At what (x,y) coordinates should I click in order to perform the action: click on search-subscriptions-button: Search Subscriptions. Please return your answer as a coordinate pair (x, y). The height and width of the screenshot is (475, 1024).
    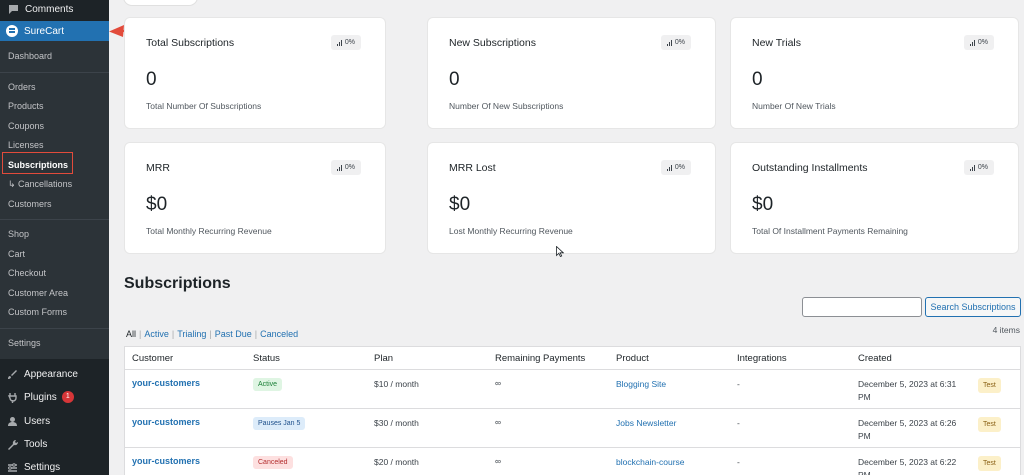
    Looking at the image, I should click on (973, 307).